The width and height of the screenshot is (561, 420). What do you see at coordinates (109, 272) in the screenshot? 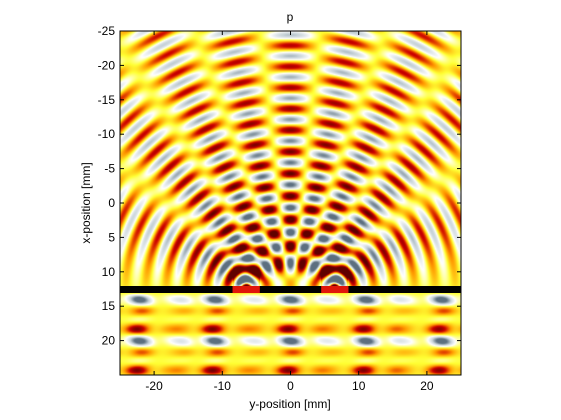
I see `y-tick-label: 10` at bounding box center [109, 272].